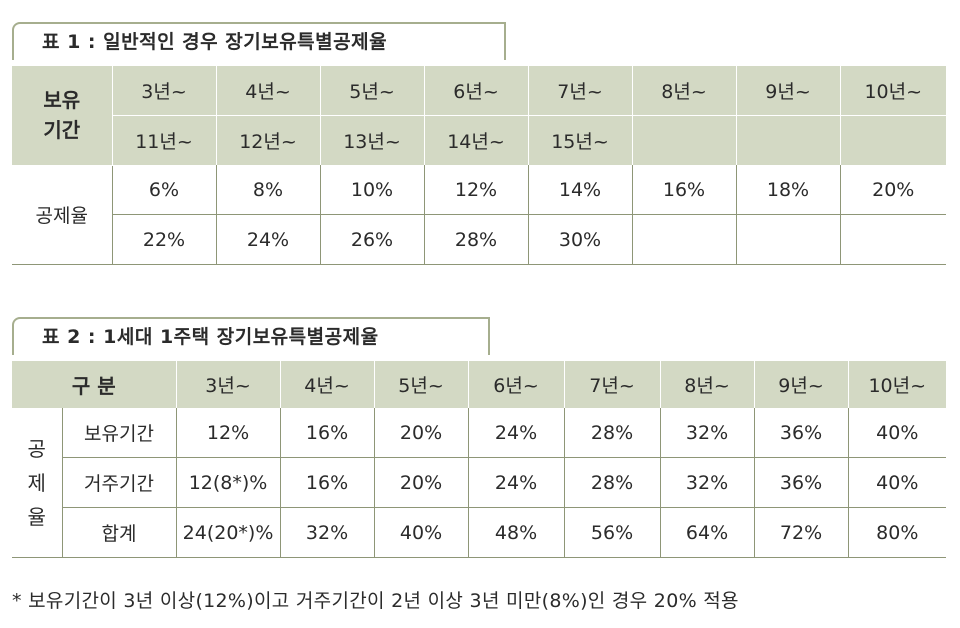 The width and height of the screenshot is (960, 628). Describe the element at coordinates (372, 91) in the screenshot. I see `period-cell: 5년~` at that location.